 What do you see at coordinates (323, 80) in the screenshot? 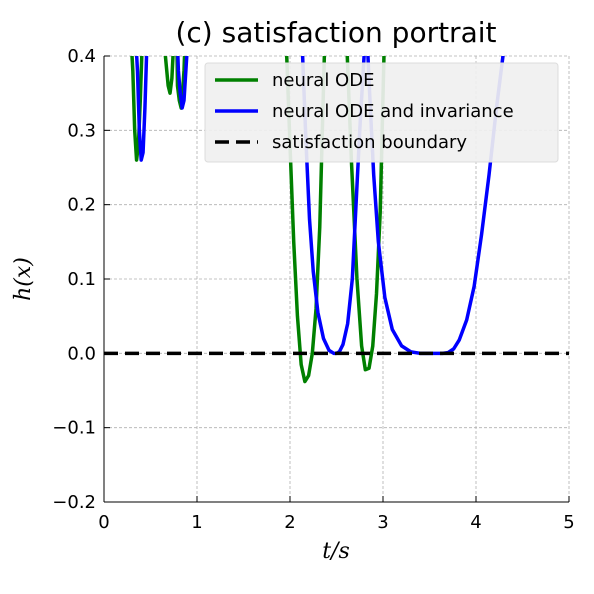
I see `legend-label-0: neural ODE` at bounding box center [323, 80].